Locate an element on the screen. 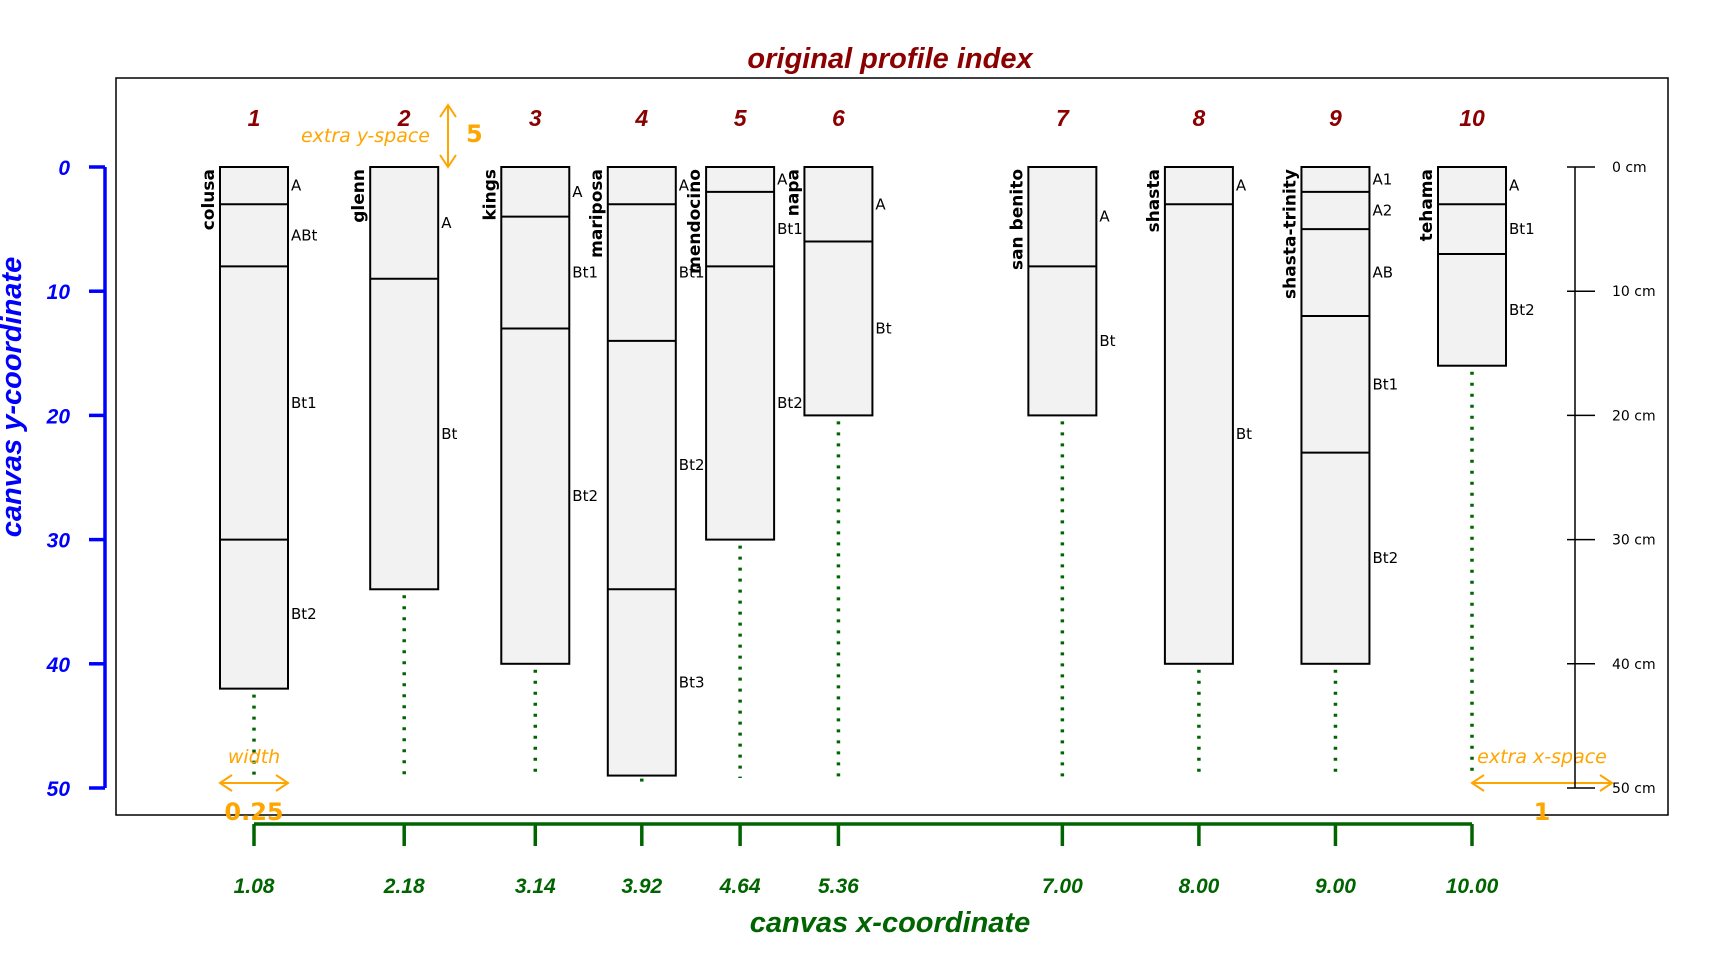 The width and height of the screenshot is (1728, 960). extra-y-space-value: 5 is located at coordinates (474, 134).